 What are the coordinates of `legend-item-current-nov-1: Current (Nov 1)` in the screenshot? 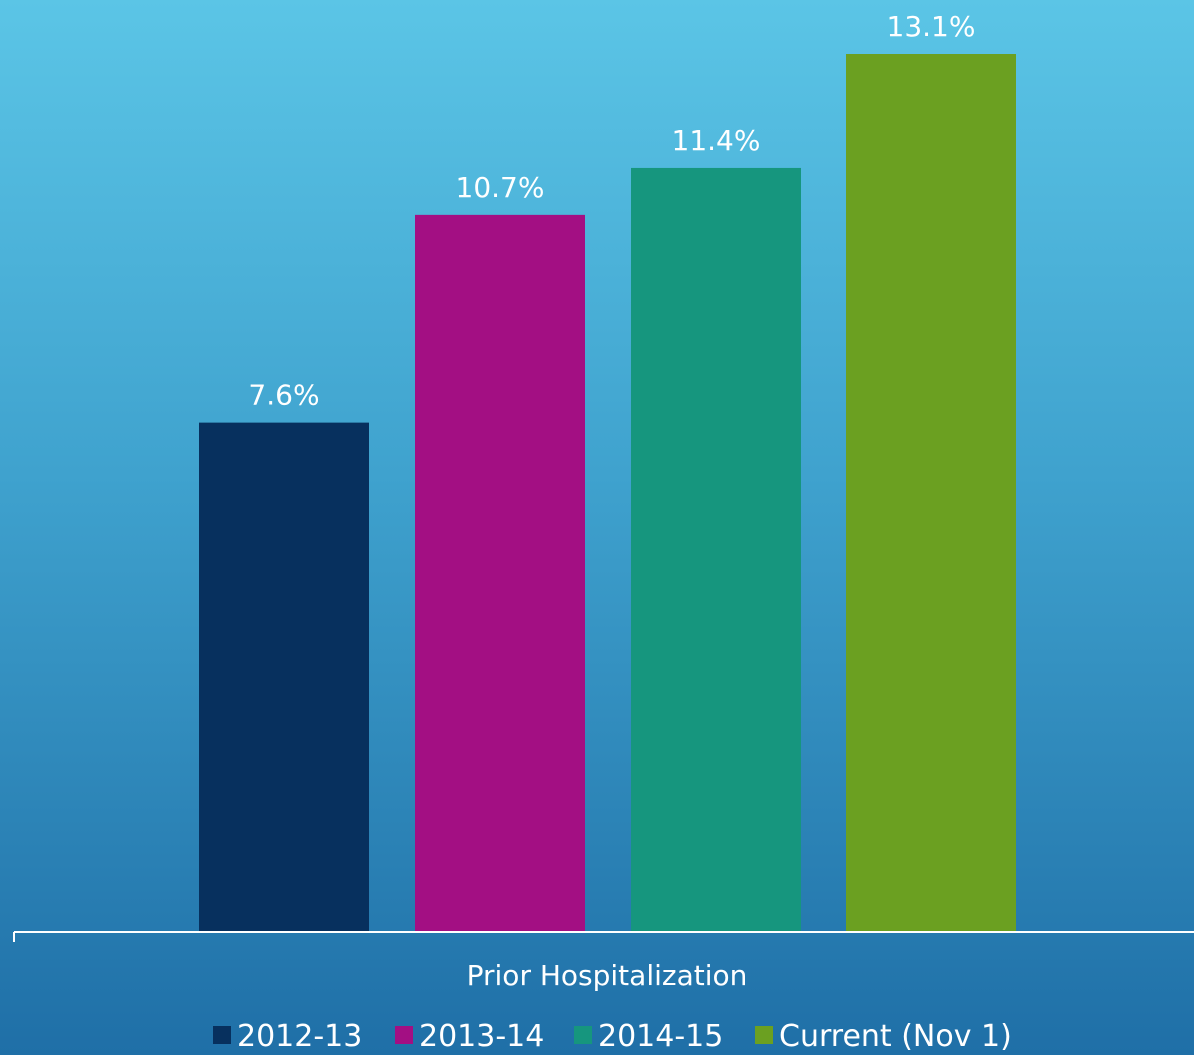 It's located at (883, 1036).